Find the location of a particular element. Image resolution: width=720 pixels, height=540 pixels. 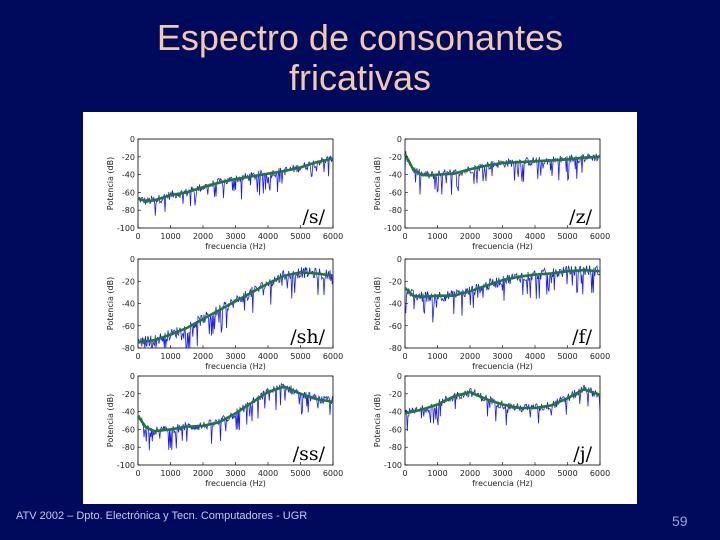

phoneme-label: /sh/ is located at coordinates (307, 337).